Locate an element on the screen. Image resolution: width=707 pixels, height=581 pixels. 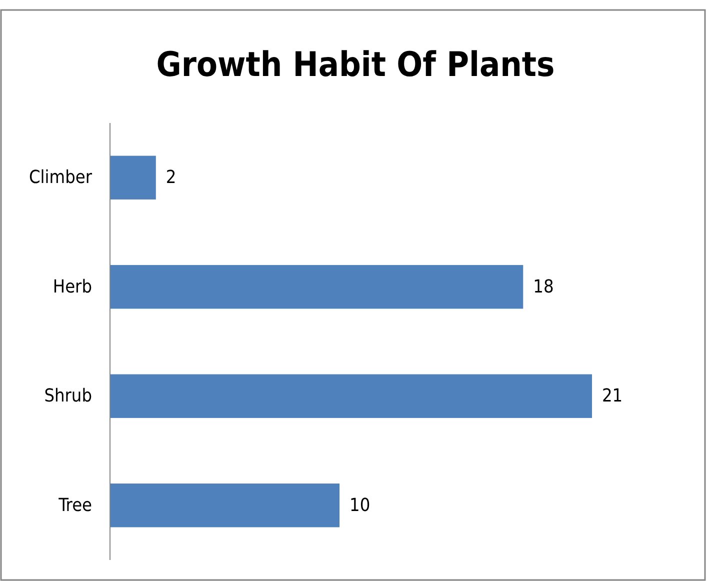
data-label: 2 is located at coordinates (171, 177).